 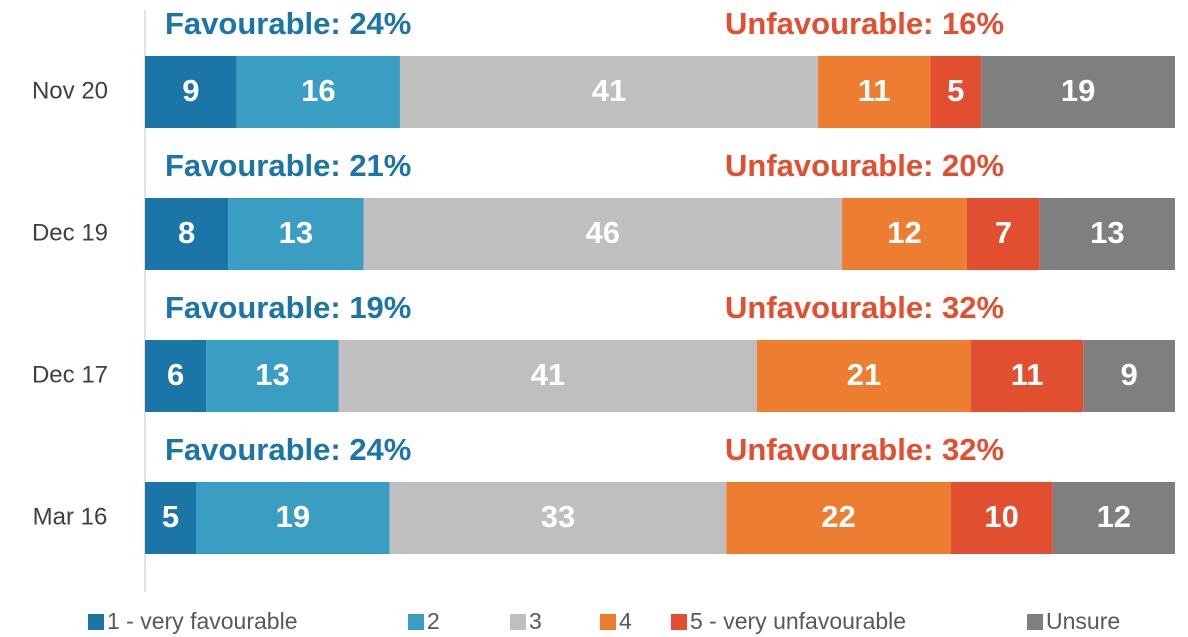 What do you see at coordinates (1083, 621) in the screenshot?
I see `legend-label: Unsure` at bounding box center [1083, 621].